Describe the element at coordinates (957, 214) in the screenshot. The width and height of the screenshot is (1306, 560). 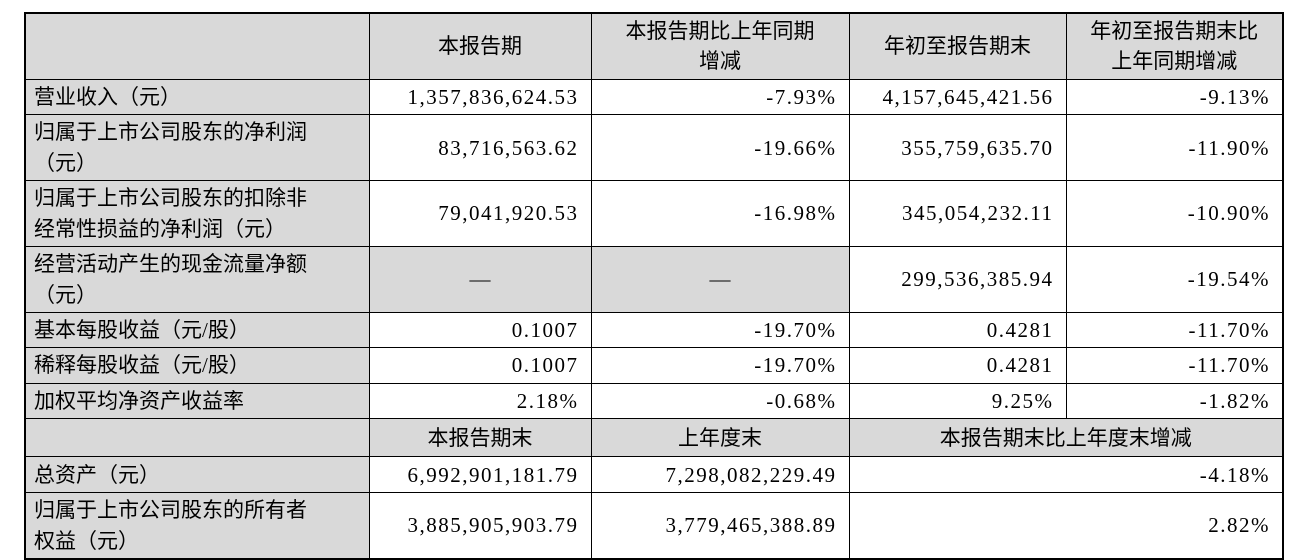
I see `cell-net-profit-excl-ytd: 345,054,232.11` at that location.